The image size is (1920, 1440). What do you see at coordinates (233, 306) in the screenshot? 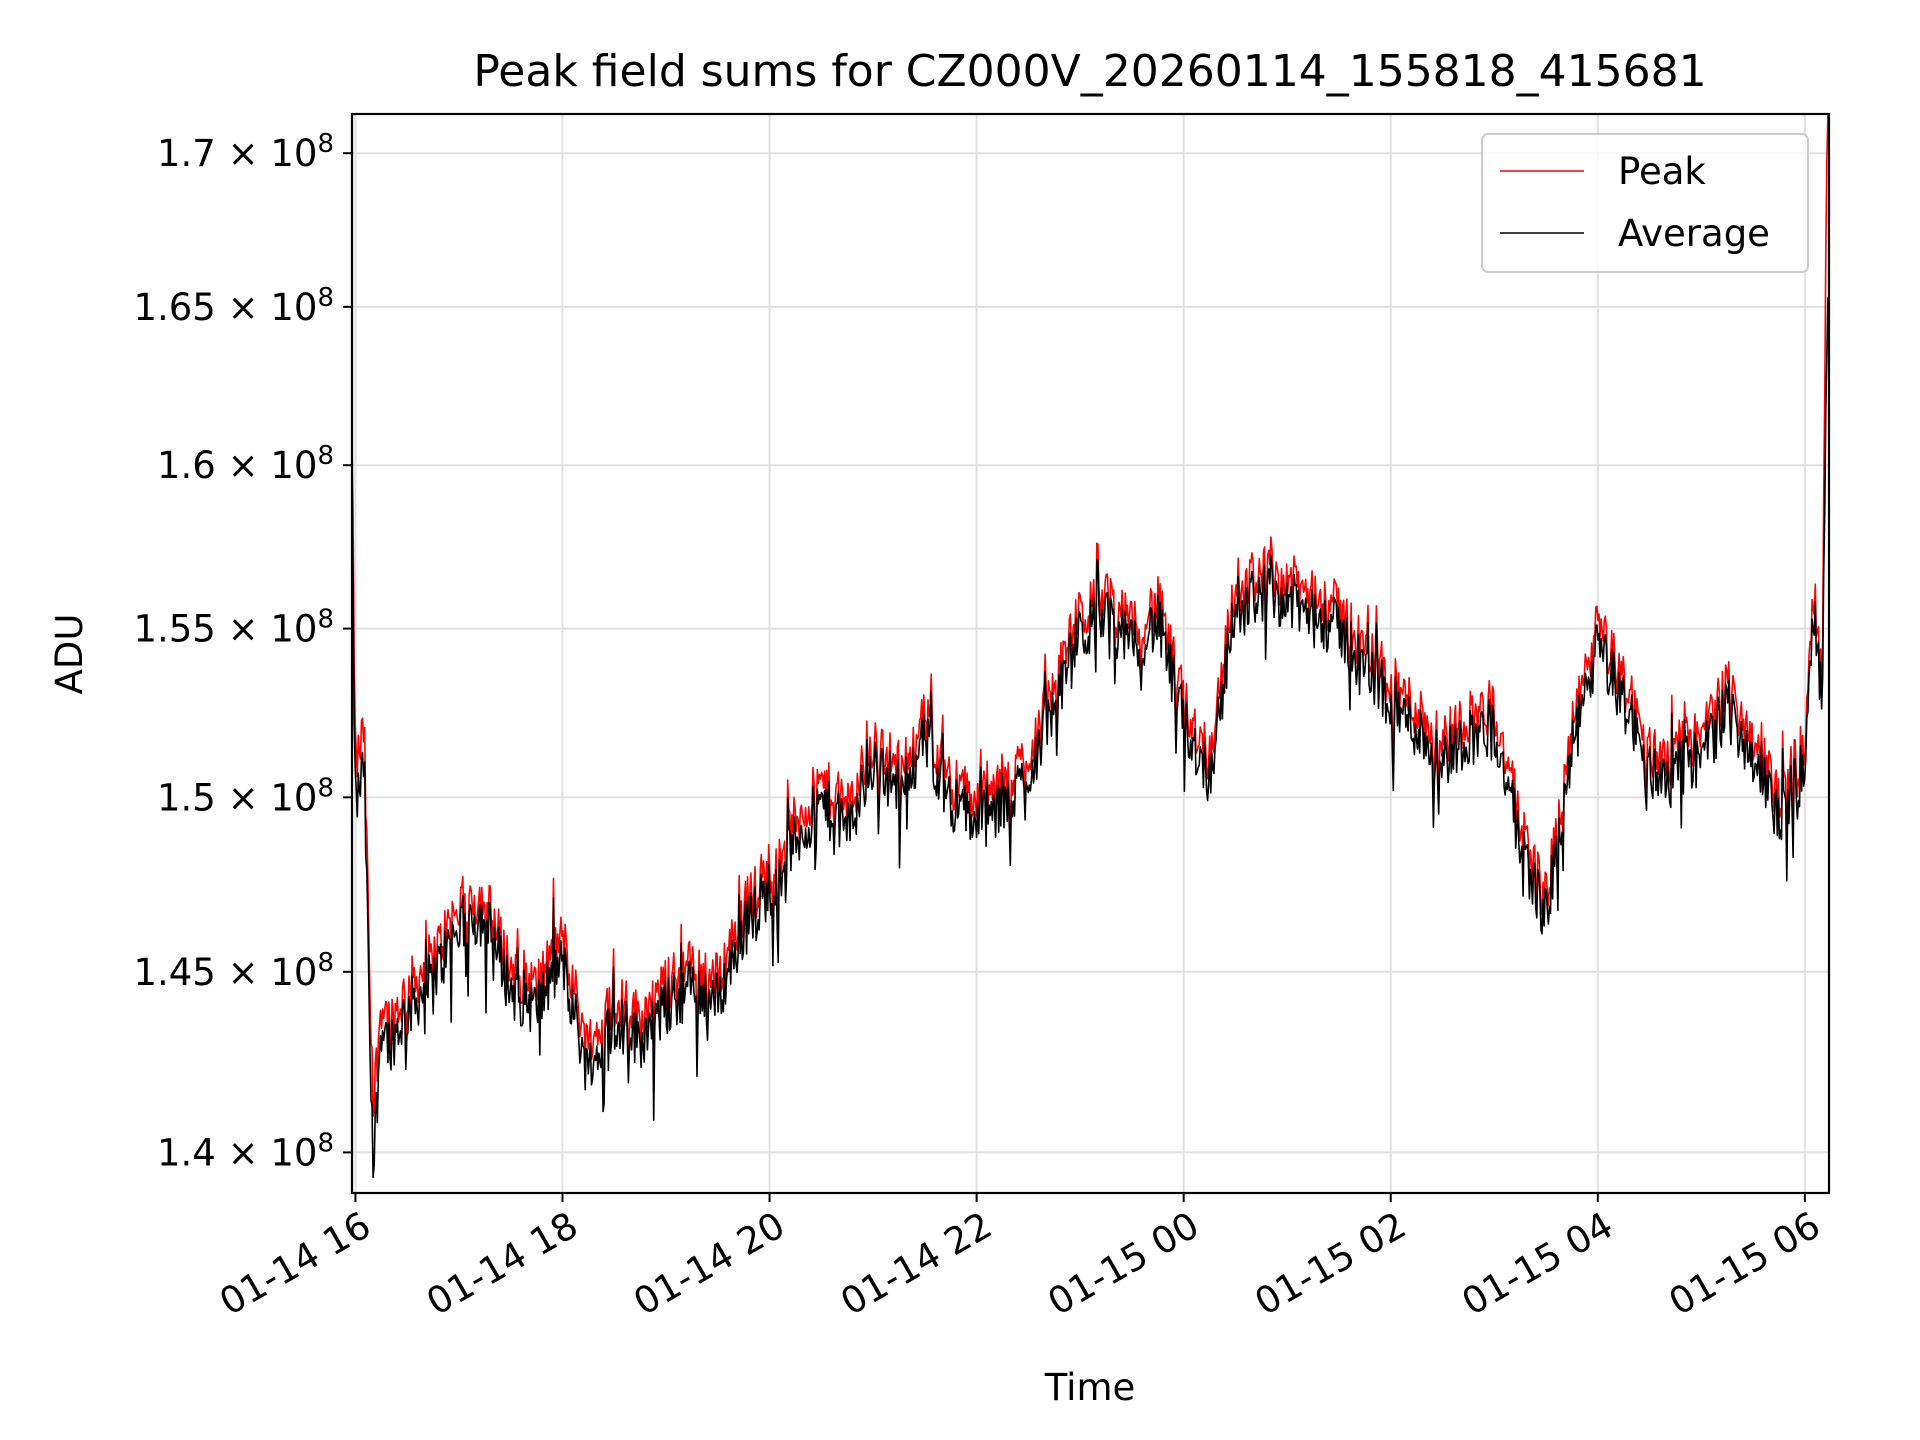
I see `y-tick-label: 1.65 × 108` at bounding box center [233, 306].